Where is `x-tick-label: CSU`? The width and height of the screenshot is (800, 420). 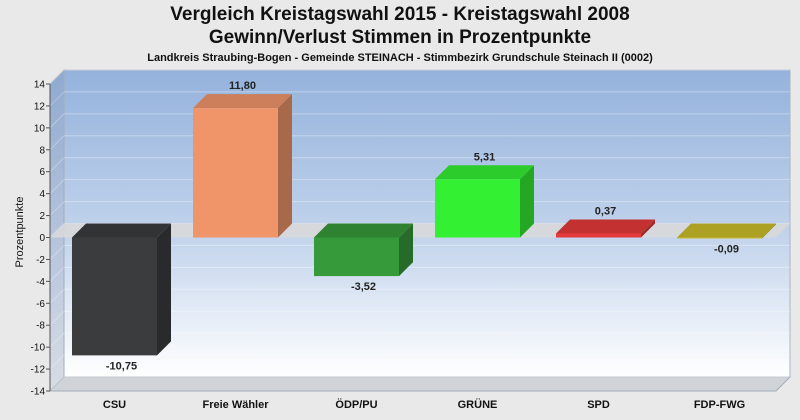 x-tick-label: CSU is located at coordinates (114, 405).